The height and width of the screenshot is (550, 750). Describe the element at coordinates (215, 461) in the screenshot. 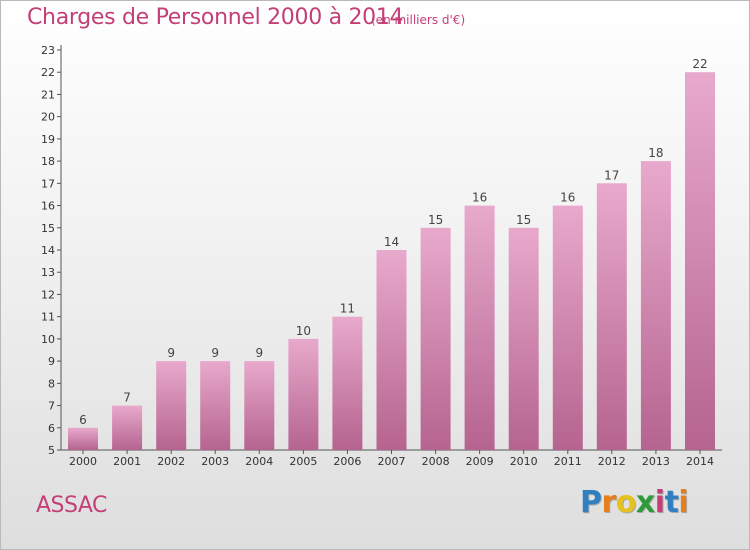

I see `x-tick-label: 2003` at that location.